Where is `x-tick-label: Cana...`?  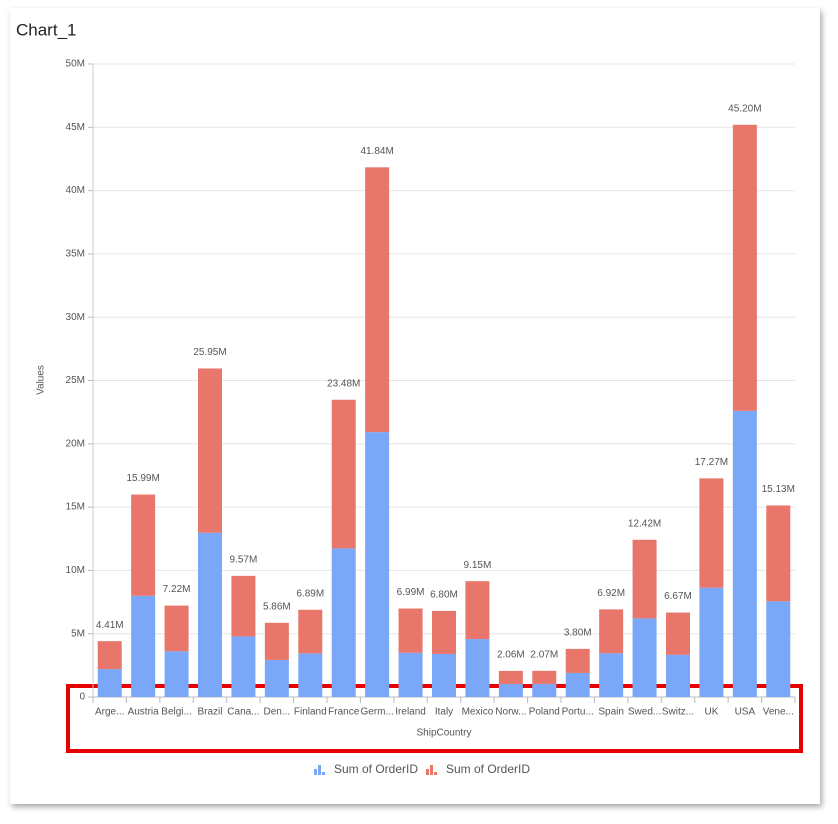 x-tick-label: Cana... is located at coordinates (243, 712).